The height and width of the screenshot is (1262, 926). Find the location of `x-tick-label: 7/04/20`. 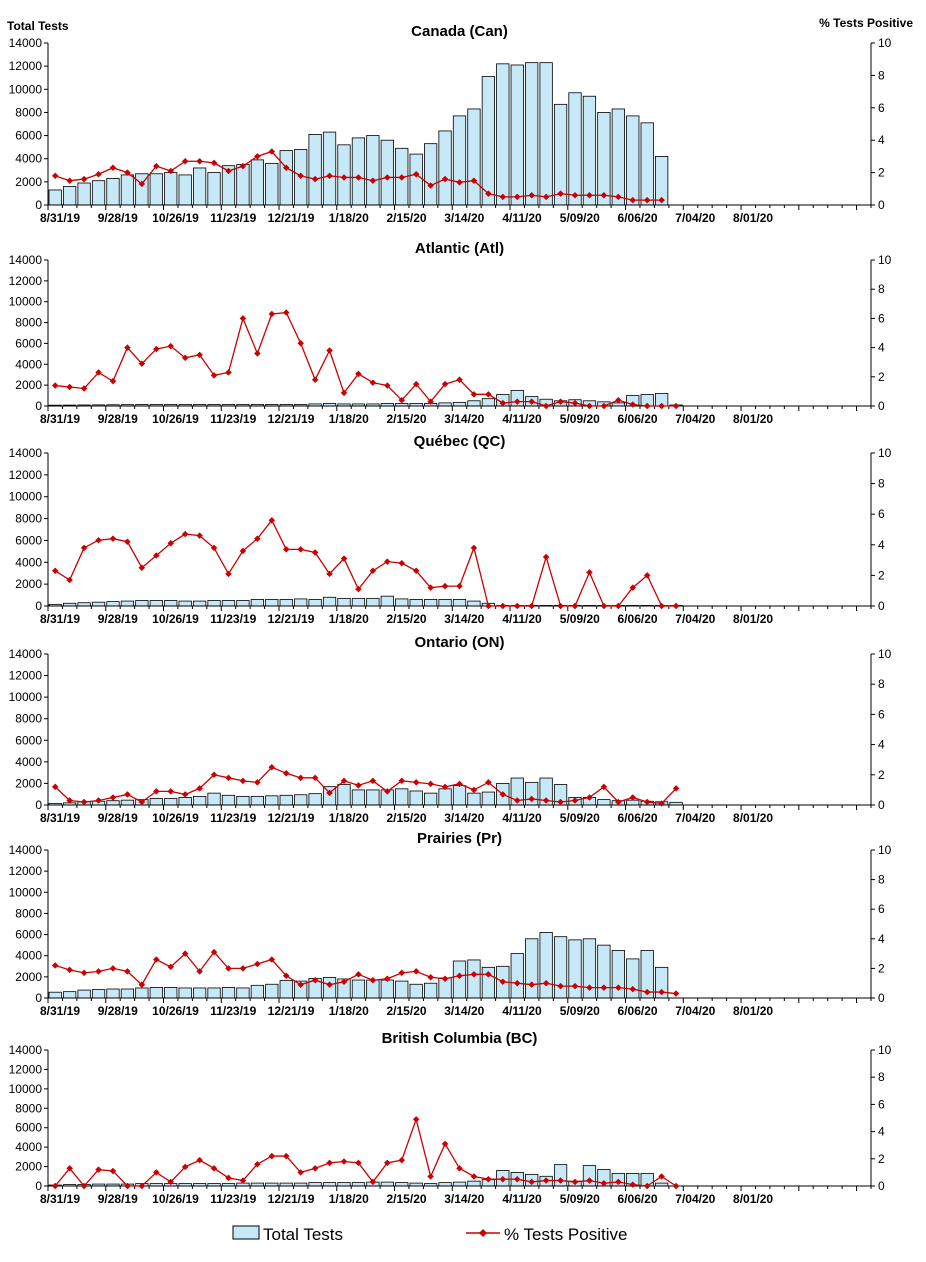

x-tick-label: 7/04/20 is located at coordinates (695, 218).